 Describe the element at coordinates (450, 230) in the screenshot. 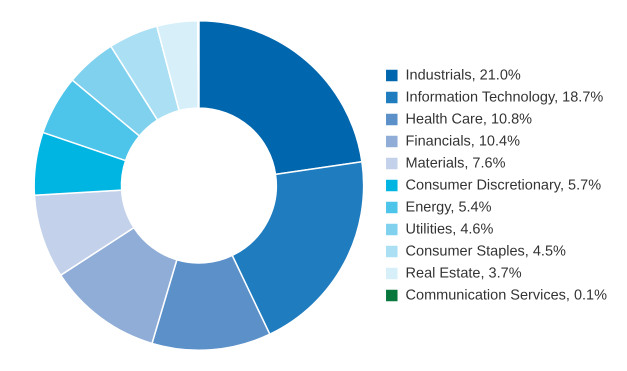

I see `legend-label: Utilities, 4.6%` at that location.